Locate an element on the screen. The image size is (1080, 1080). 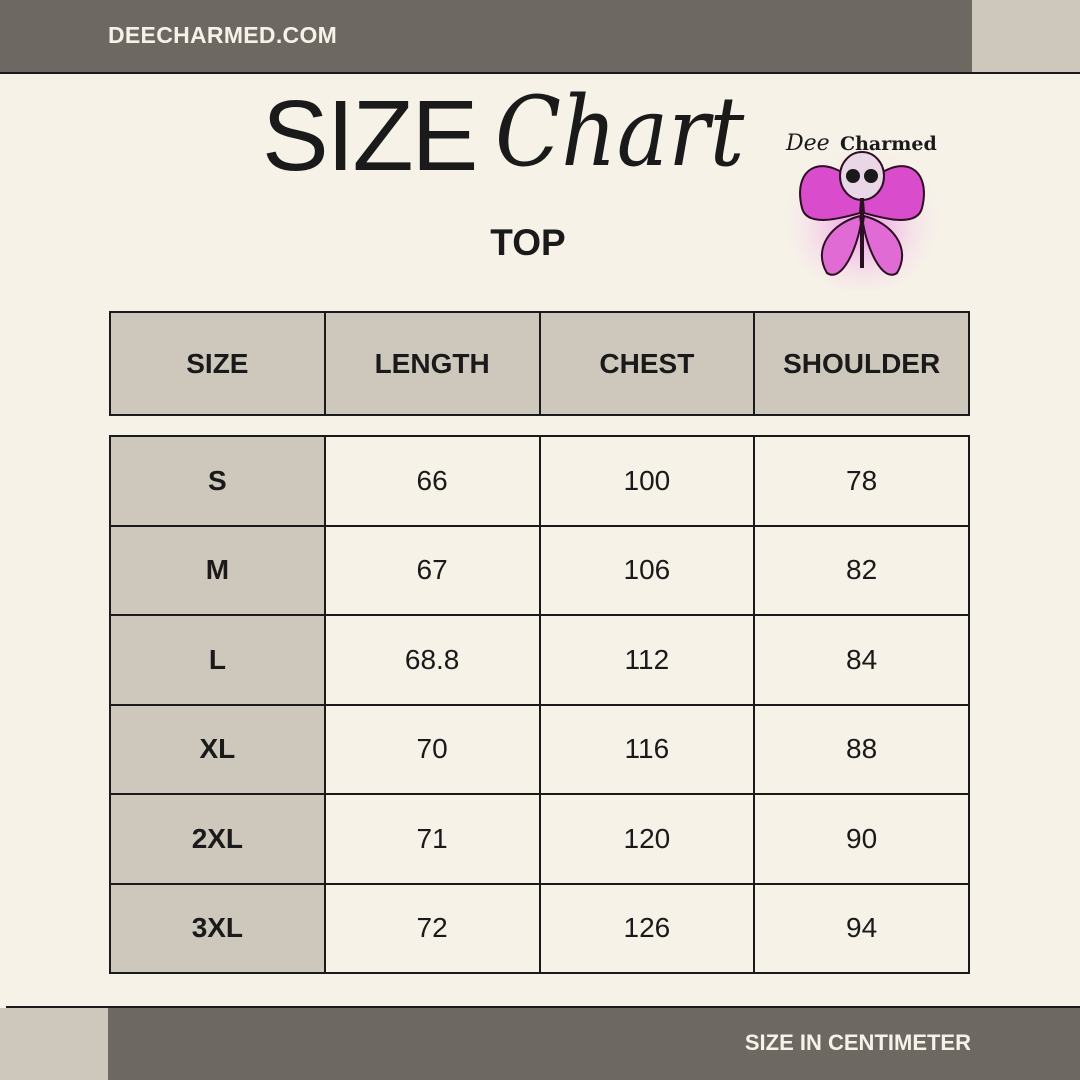
size-label-cell: M is located at coordinates (217, 570).